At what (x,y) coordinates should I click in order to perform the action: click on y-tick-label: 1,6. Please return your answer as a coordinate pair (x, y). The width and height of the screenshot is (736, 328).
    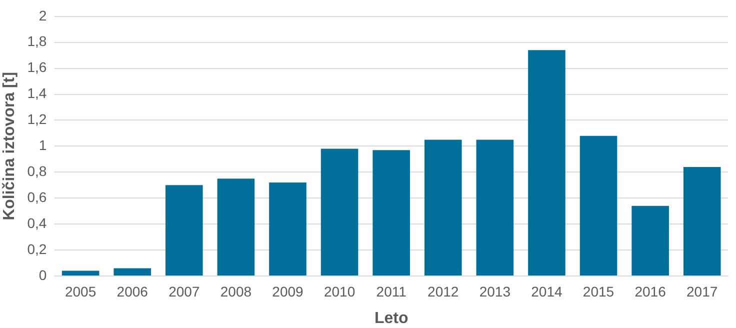
    Looking at the image, I should click on (37, 67).